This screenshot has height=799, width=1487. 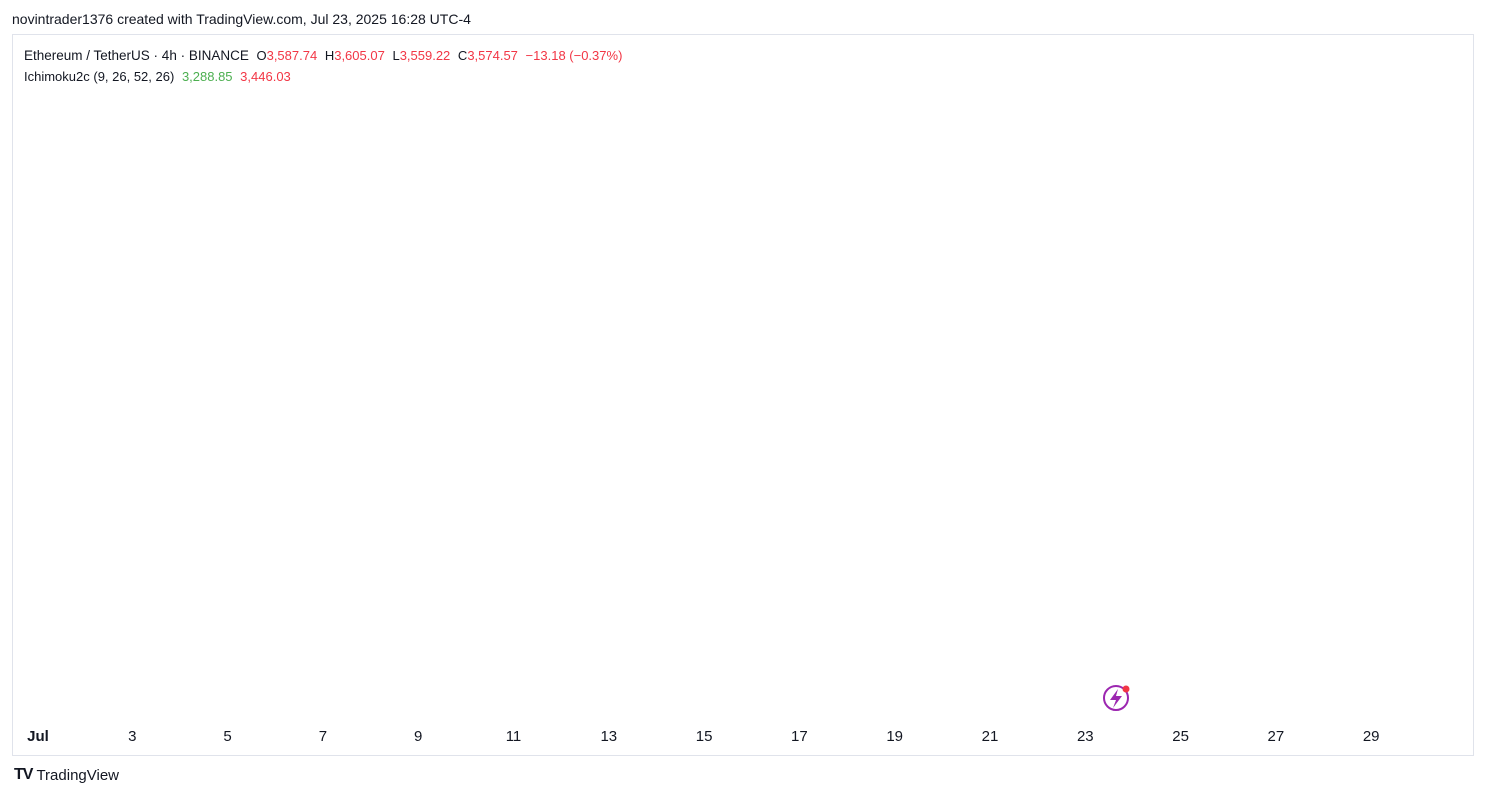 I want to click on x-tick-label: 15, so click(x=704, y=736).